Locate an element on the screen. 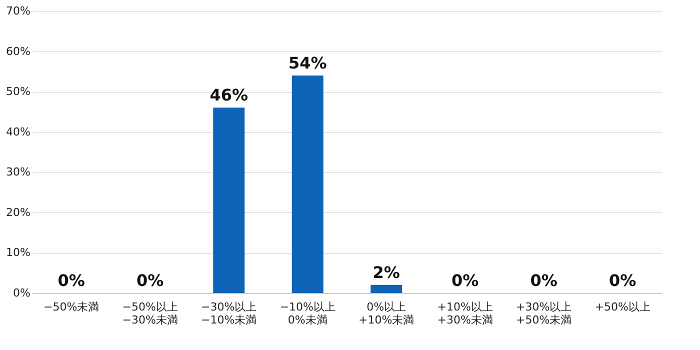 The width and height of the screenshot is (700, 350). y-tick-label: 40% is located at coordinates (18, 131).